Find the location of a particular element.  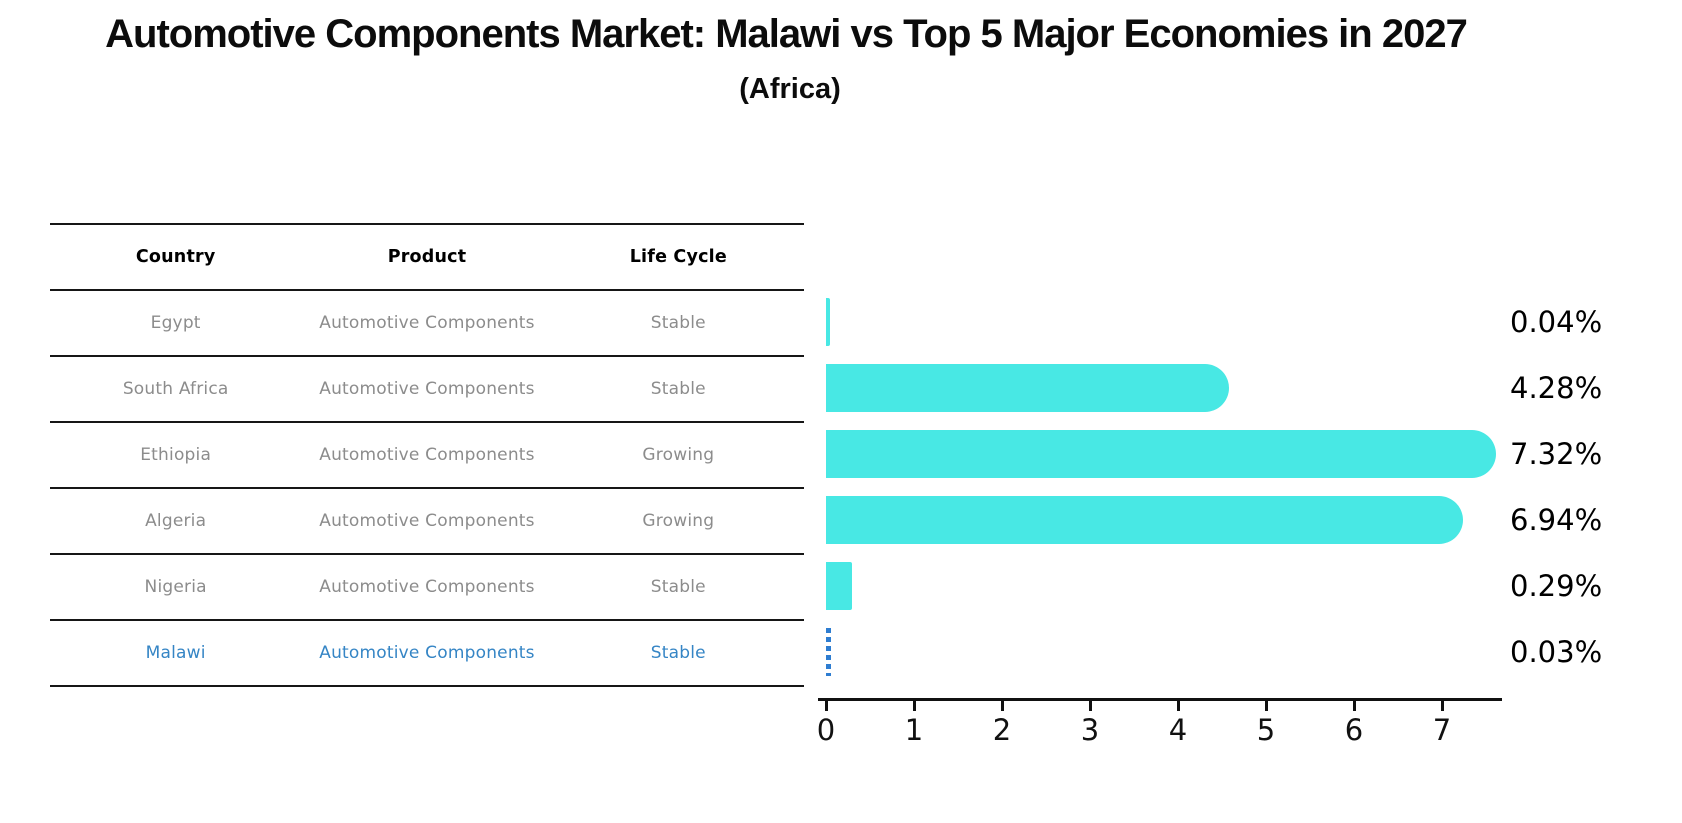

chart-subtitle: (Africa) is located at coordinates (790, 89).